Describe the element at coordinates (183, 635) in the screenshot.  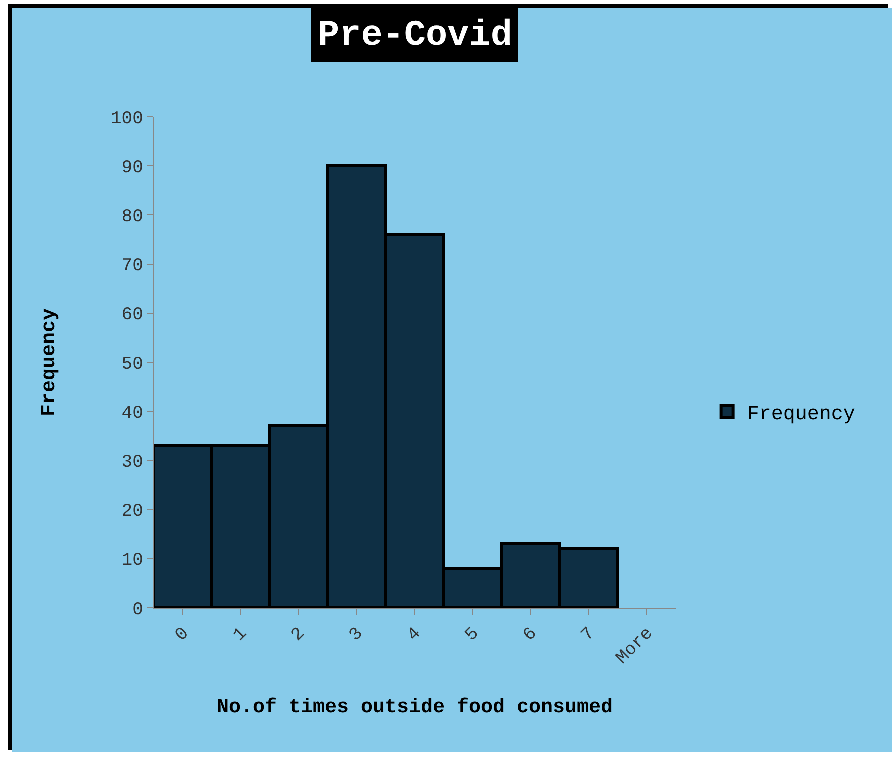
I see `x-tick-label: 0` at that location.